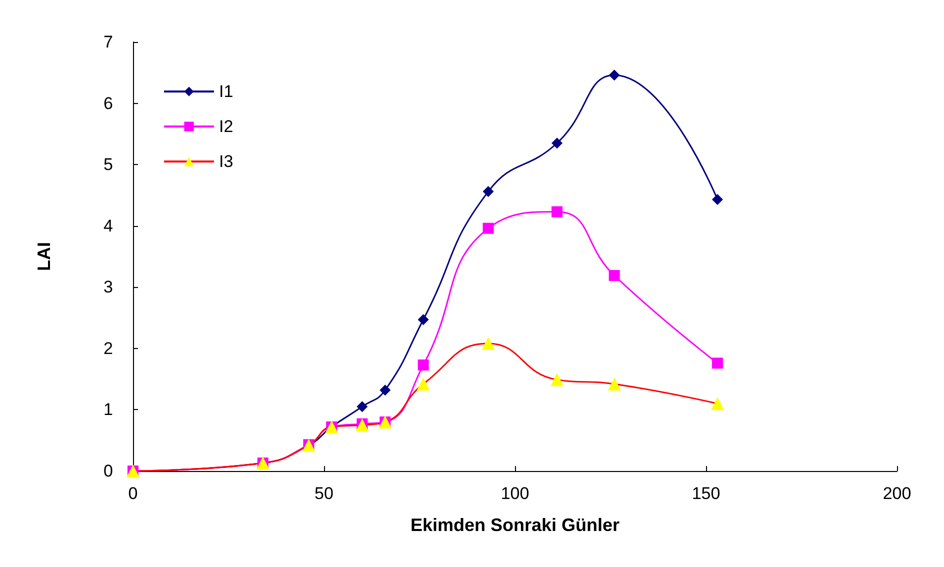 This screenshot has width=944, height=567. Describe the element at coordinates (324, 493) in the screenshot. I see `x-tick-label: 50` at that location.